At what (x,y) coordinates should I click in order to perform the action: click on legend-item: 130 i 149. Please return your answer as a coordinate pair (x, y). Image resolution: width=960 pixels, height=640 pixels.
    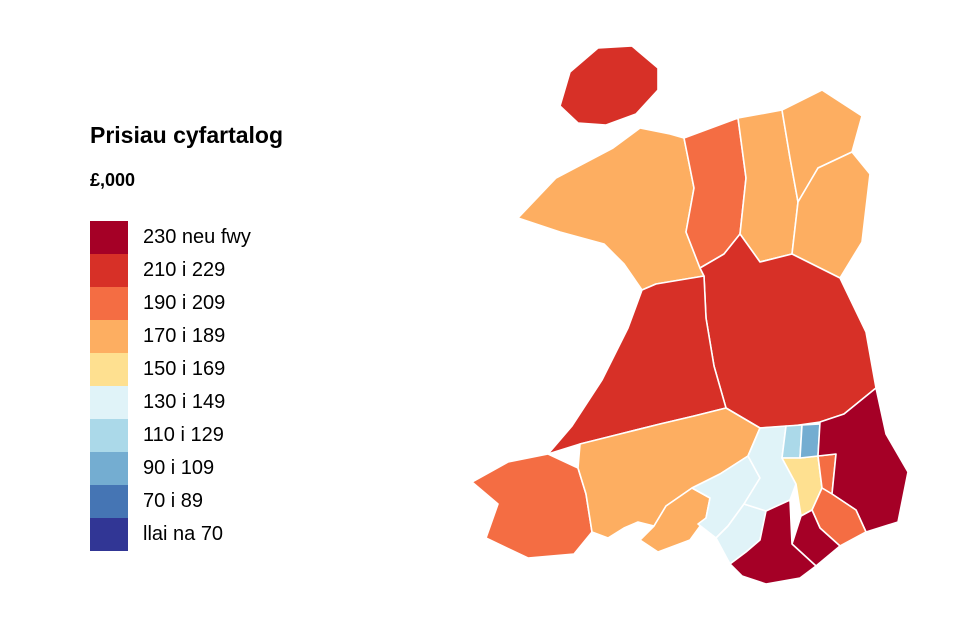
    Looking at the image, I should click on (240, 403).